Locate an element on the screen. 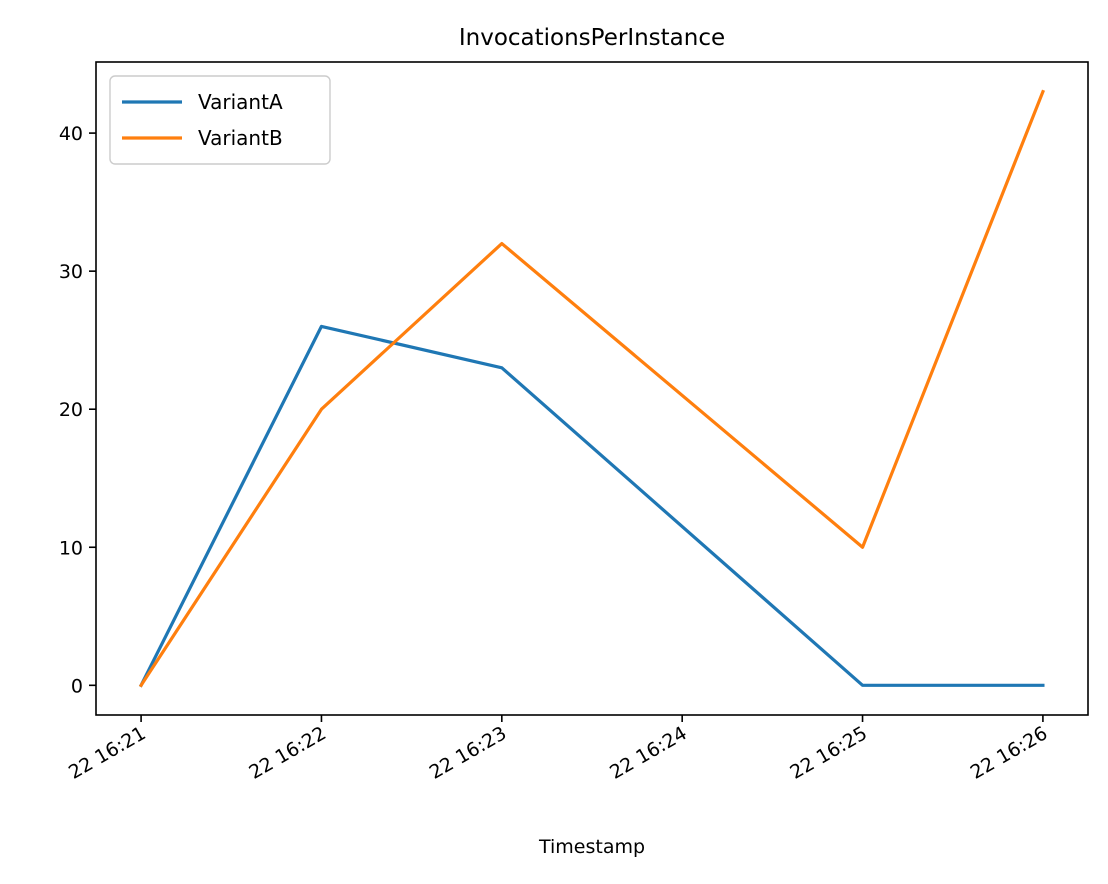 The height and width of the screenshot is (884, 1108). y-tick-label: 0 is located at coordinates (77, 686).